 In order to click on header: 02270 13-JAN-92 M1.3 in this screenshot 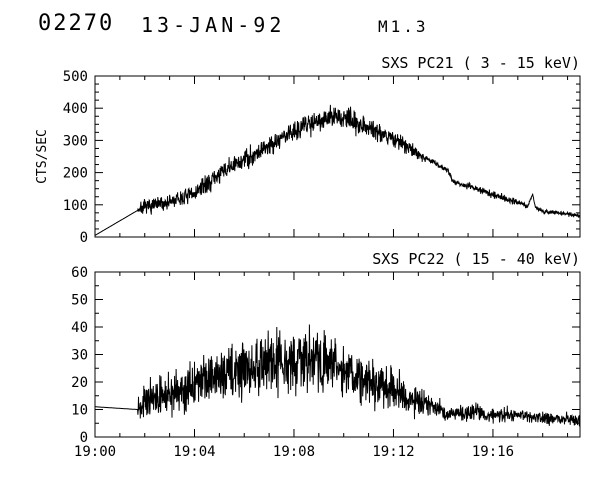, I will do `click(300, 25)`.